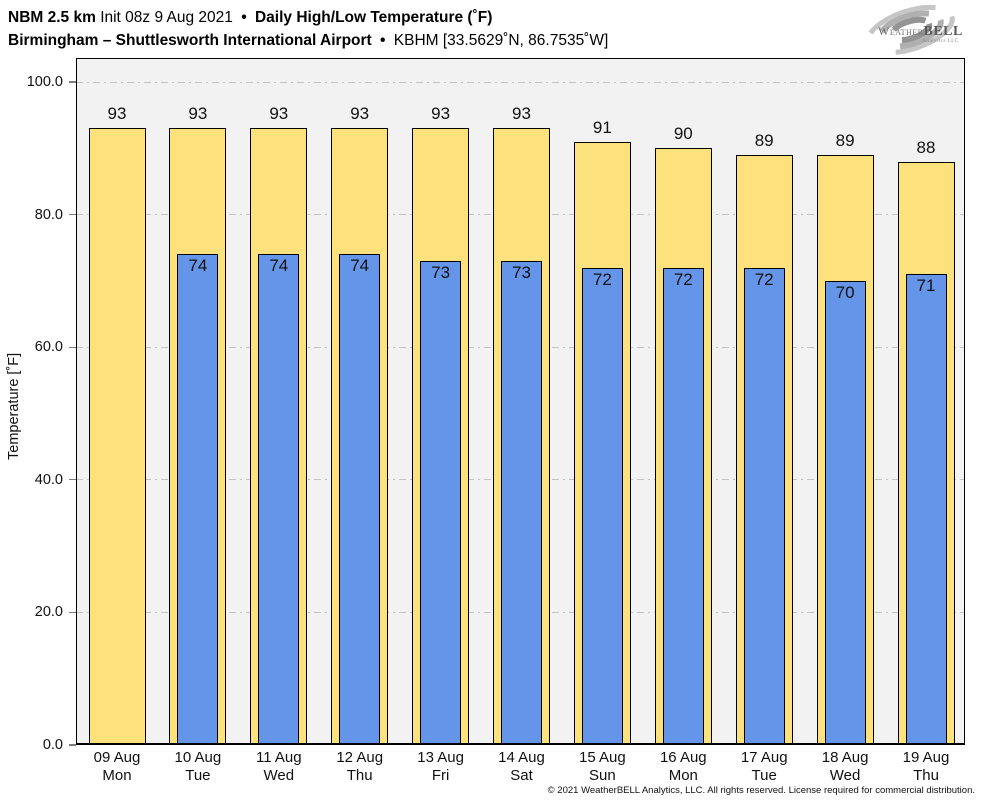 The image size is (984, 808). Describe the element at coordinates (44, 82) in the screenshot. I see `y-tick-label: 100.0` at that location.